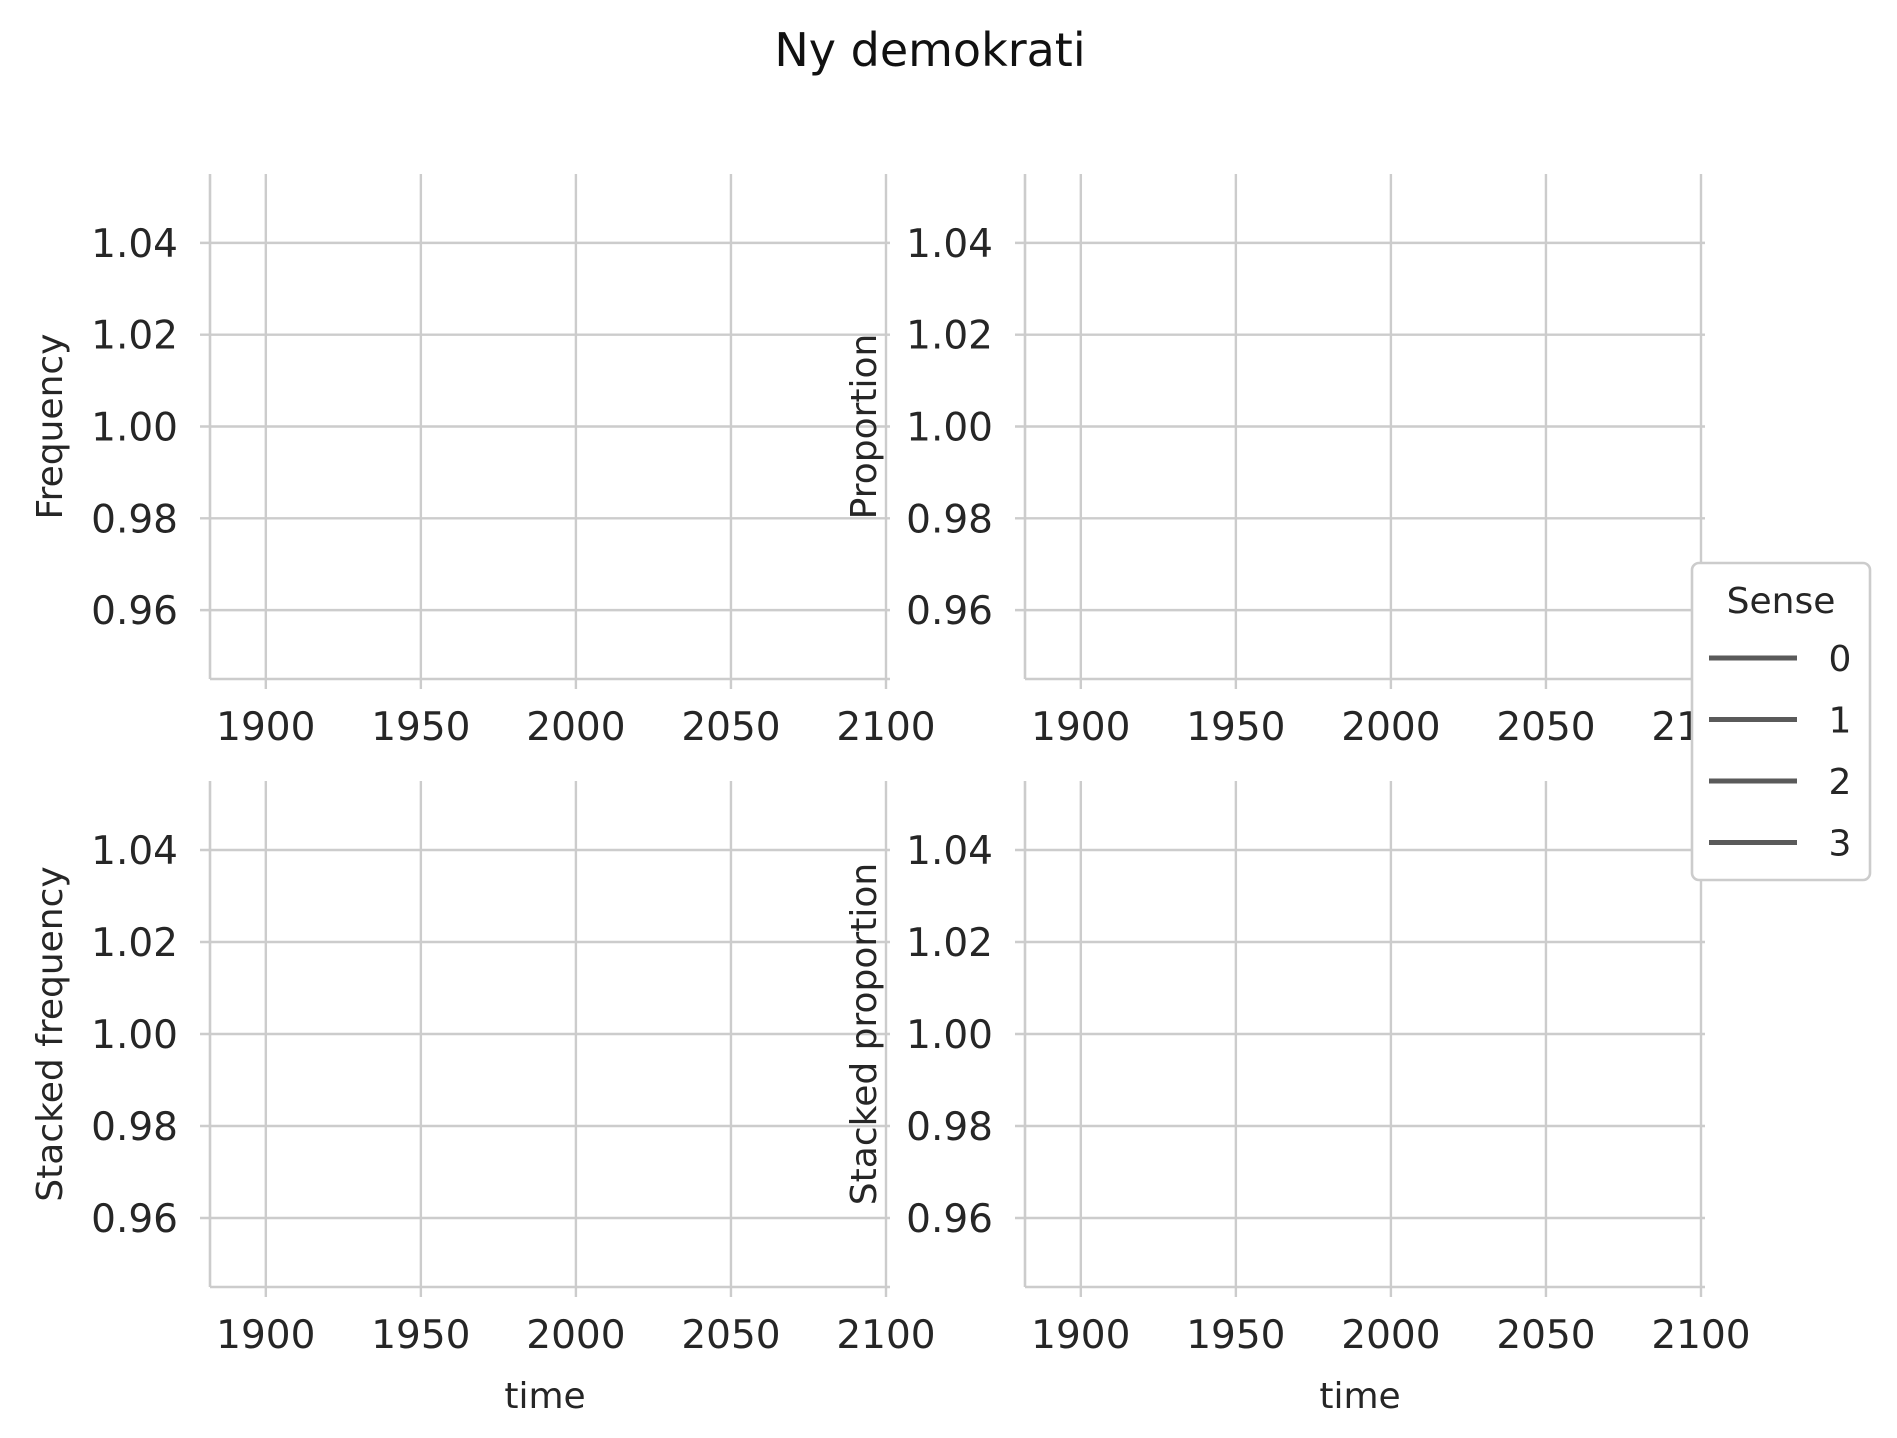 This screenshot has width=1897, height=1438. Describe the element at coordinates (1781, 601) in the screenshot. I see `legend-title: Sense` at that location.